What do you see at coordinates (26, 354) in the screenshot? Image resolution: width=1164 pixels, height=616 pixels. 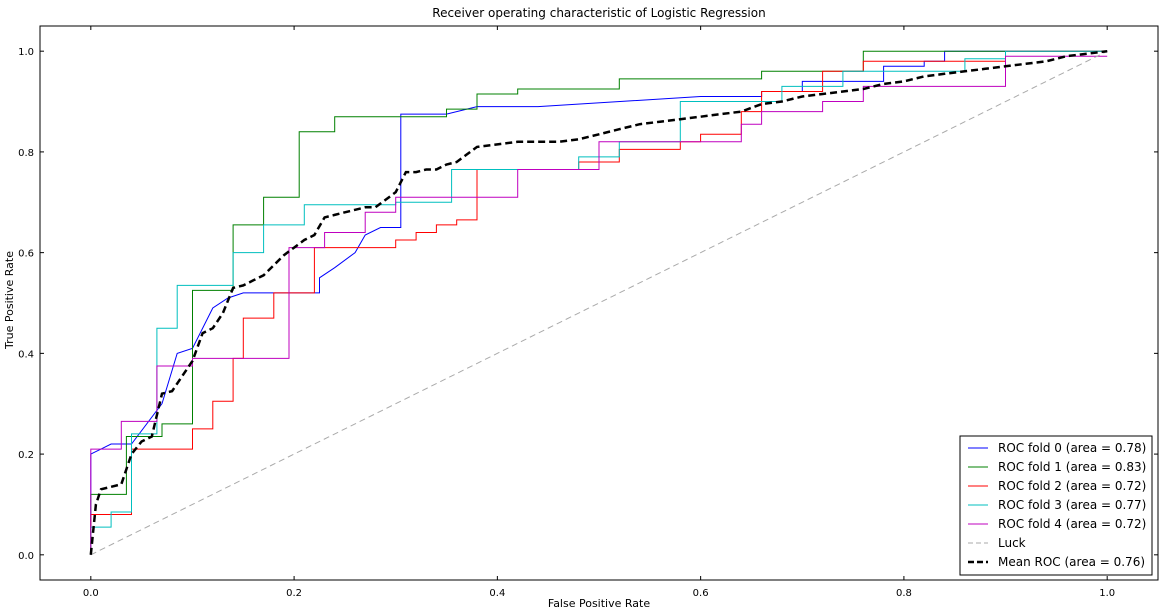 I see `y-tick-label: 0.4` at bounding box center [26, 354].